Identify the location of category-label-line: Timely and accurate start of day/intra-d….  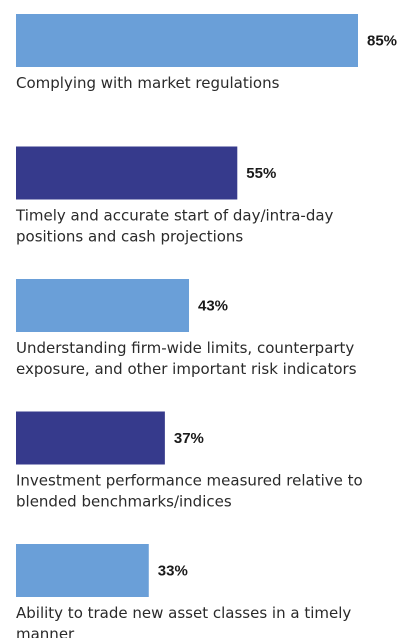
(174, 216).